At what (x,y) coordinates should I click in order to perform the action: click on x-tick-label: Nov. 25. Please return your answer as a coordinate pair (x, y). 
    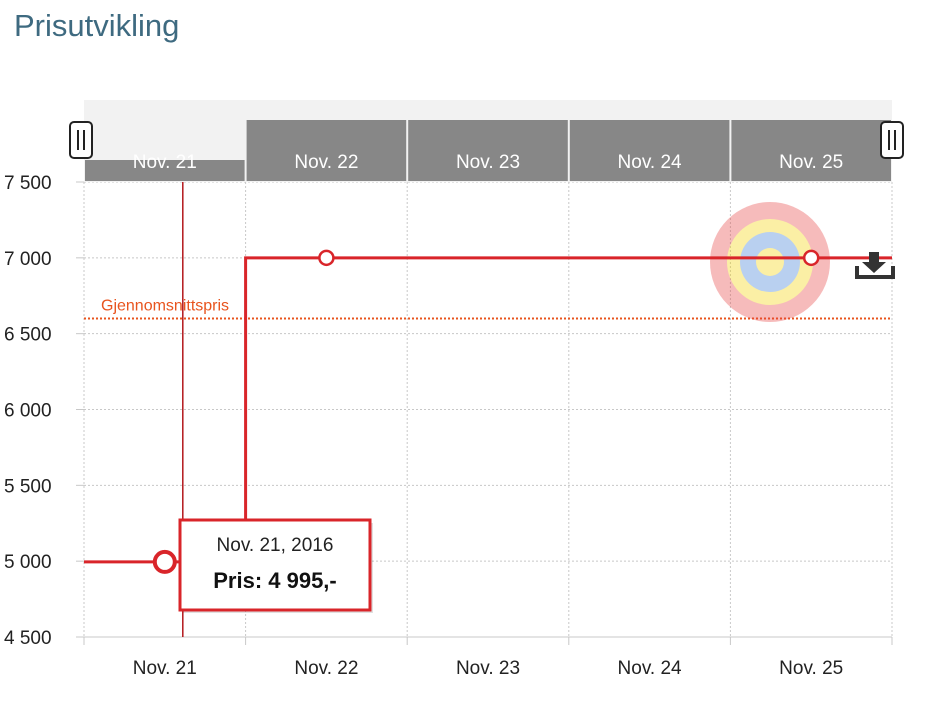
    Looking at the image, I should click on (811, 668).